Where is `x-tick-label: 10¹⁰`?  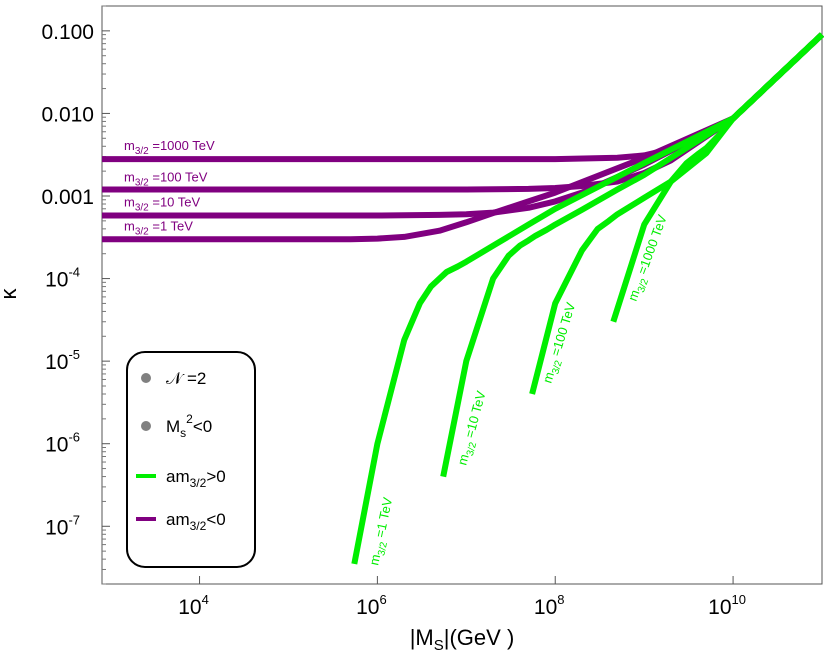 x-tick-label: 10¹⁰ is located at coordinates (727, 605).